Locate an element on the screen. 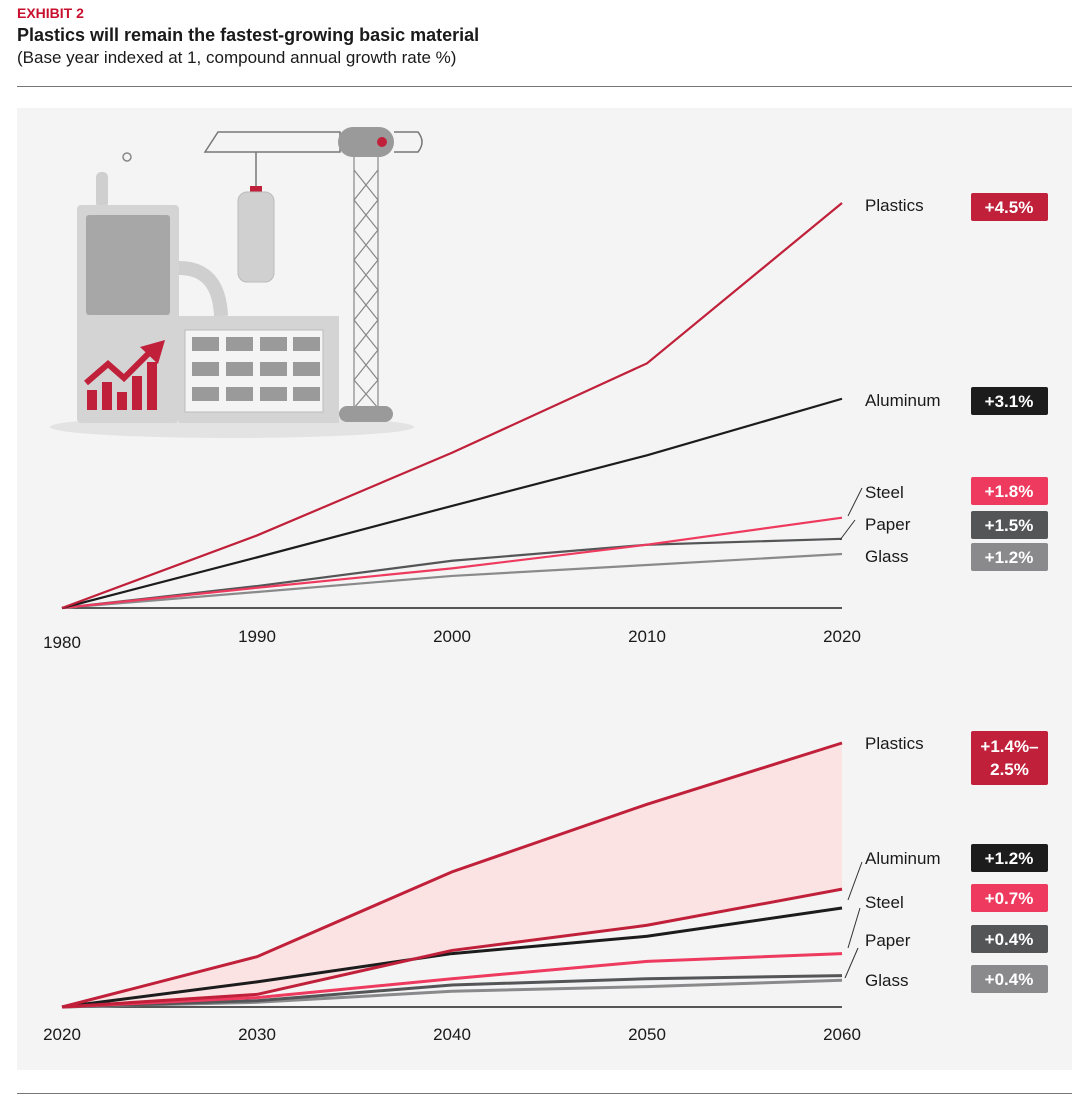  top-divider is located at coordinates (544, 86).